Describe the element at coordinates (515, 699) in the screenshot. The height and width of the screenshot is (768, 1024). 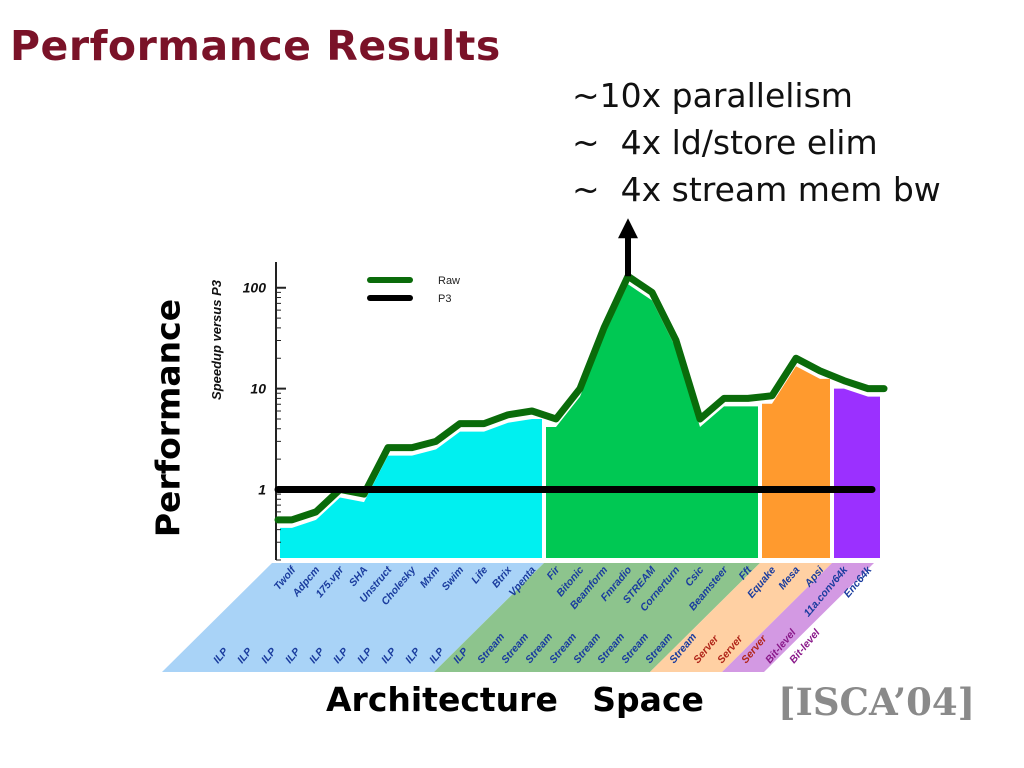
I see `architecture-space-label: Architecture Space` at that location.